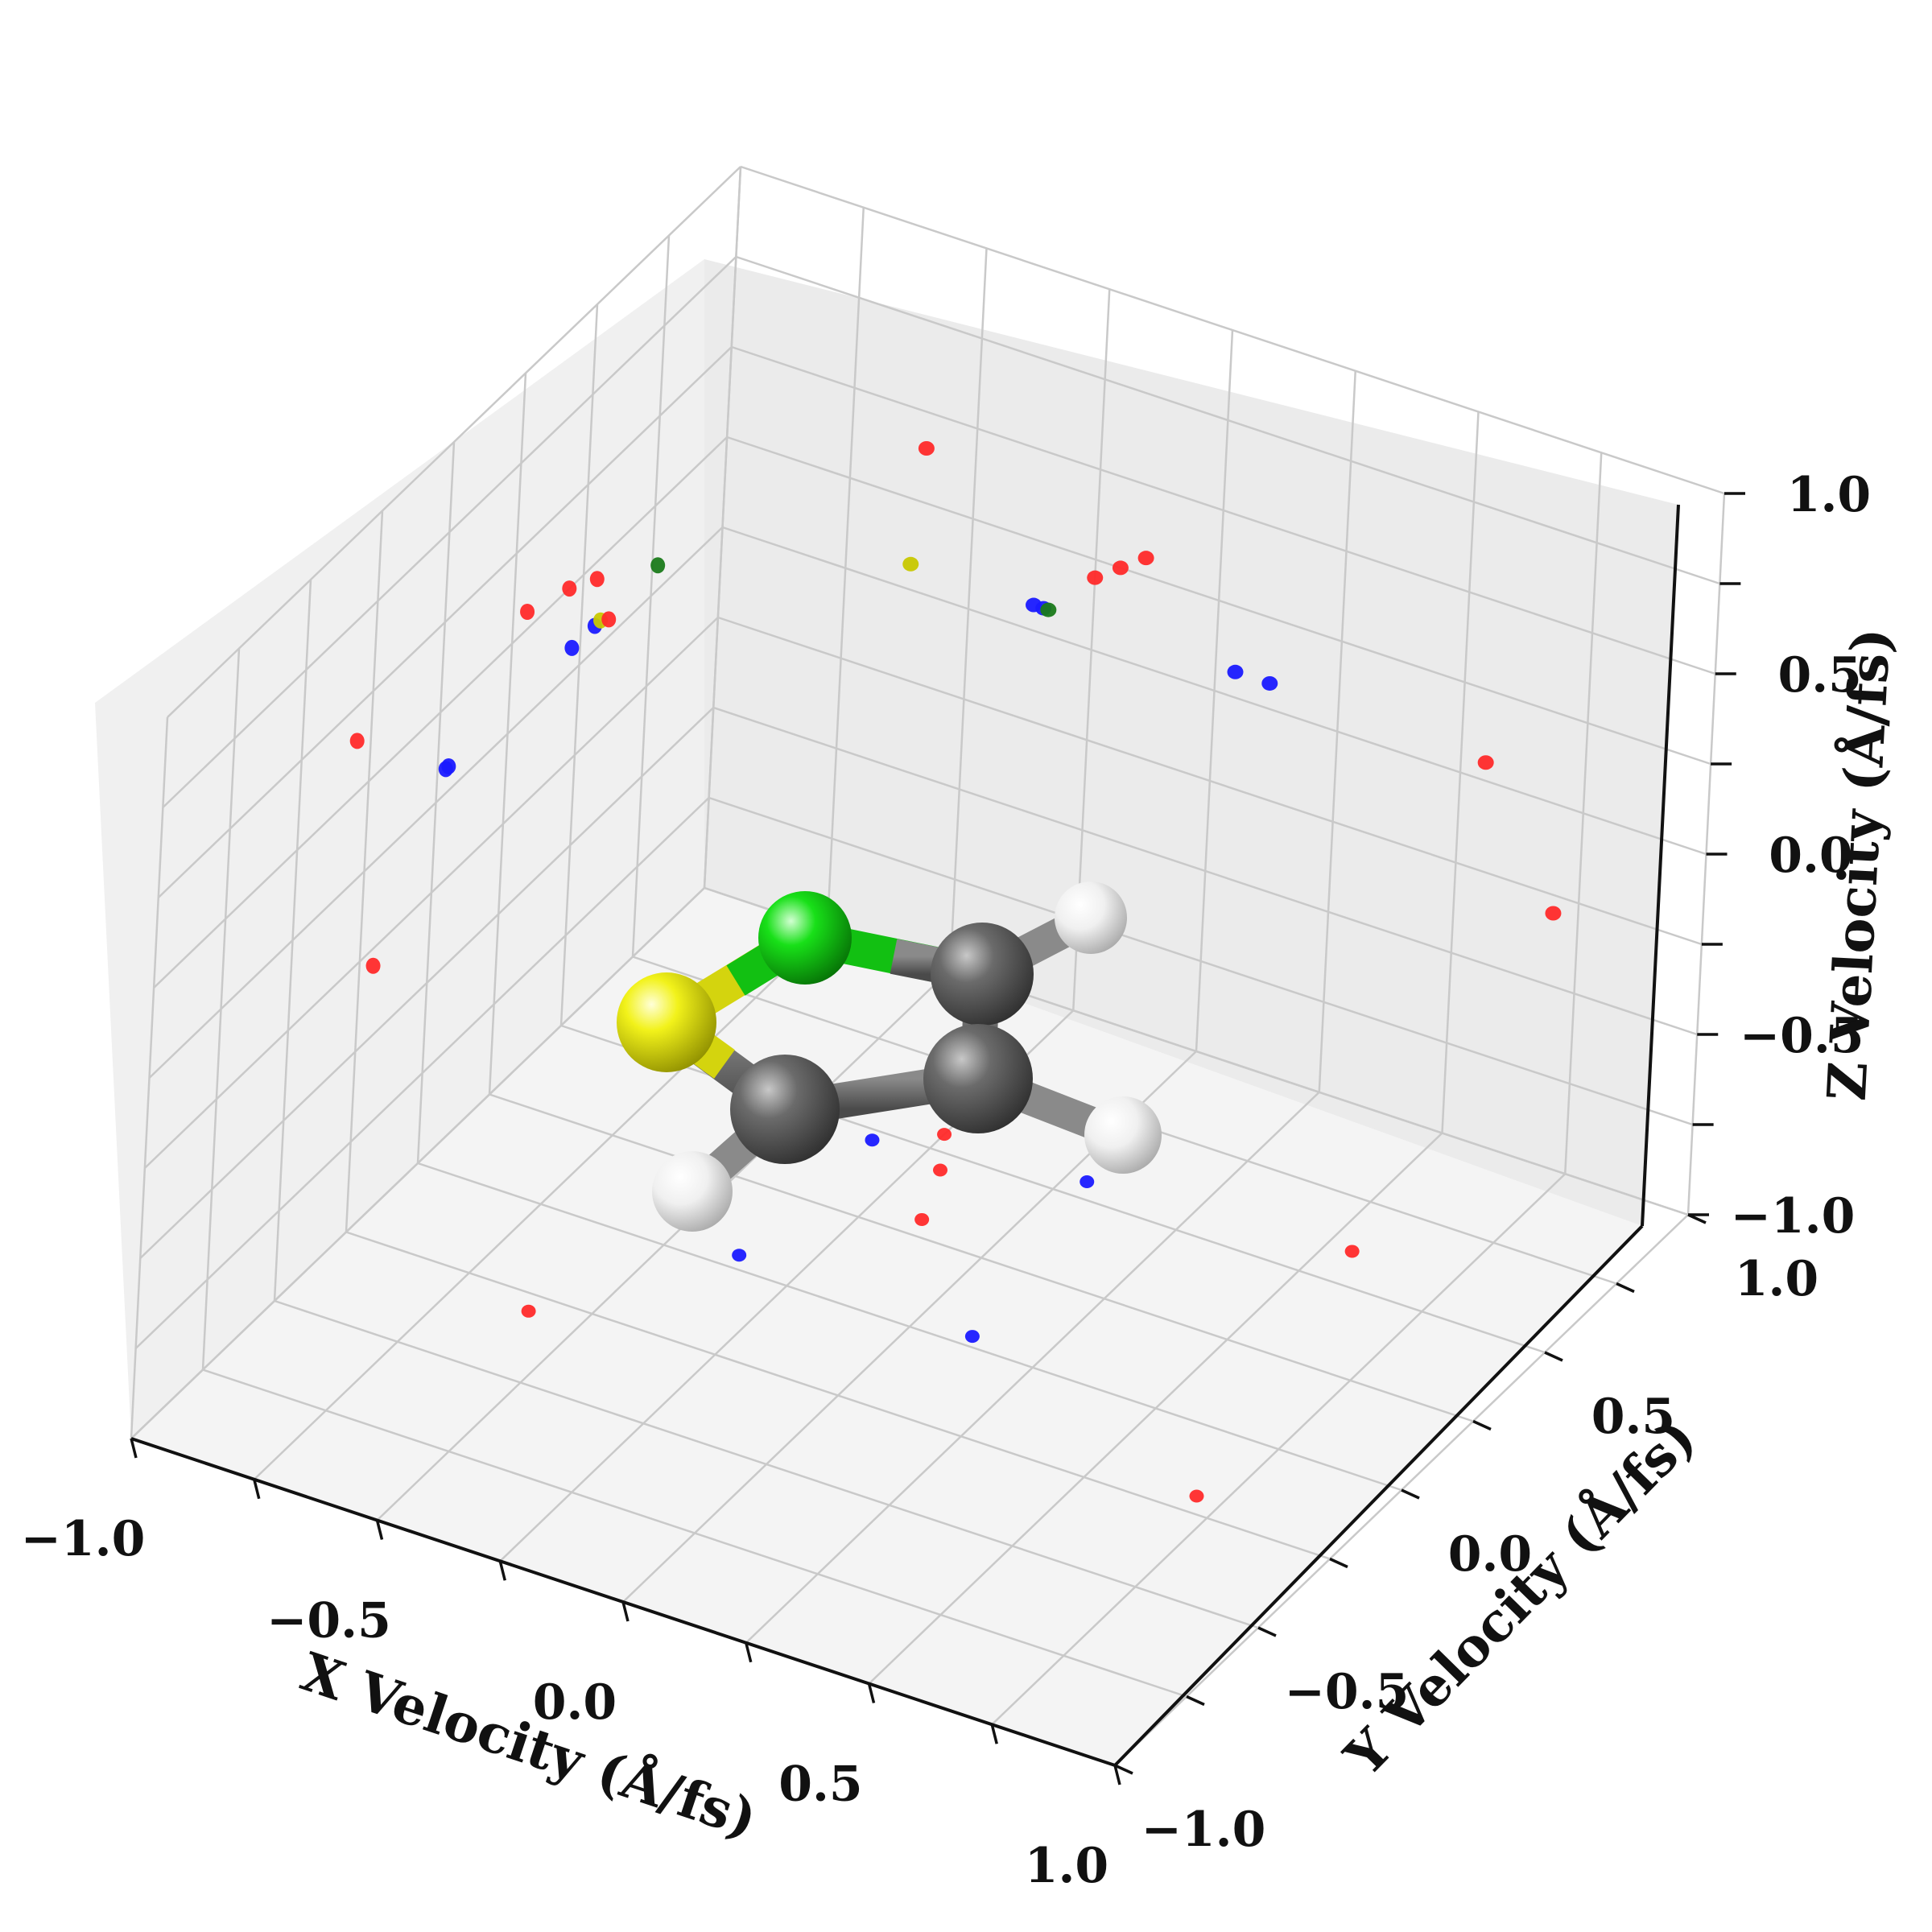 Image resolution: width=1932 pixels, height=1932 pixels. Describe the element at coordinates (1829, 495) in the screenshot. I see `z-tick-label: 1.0` at that location.